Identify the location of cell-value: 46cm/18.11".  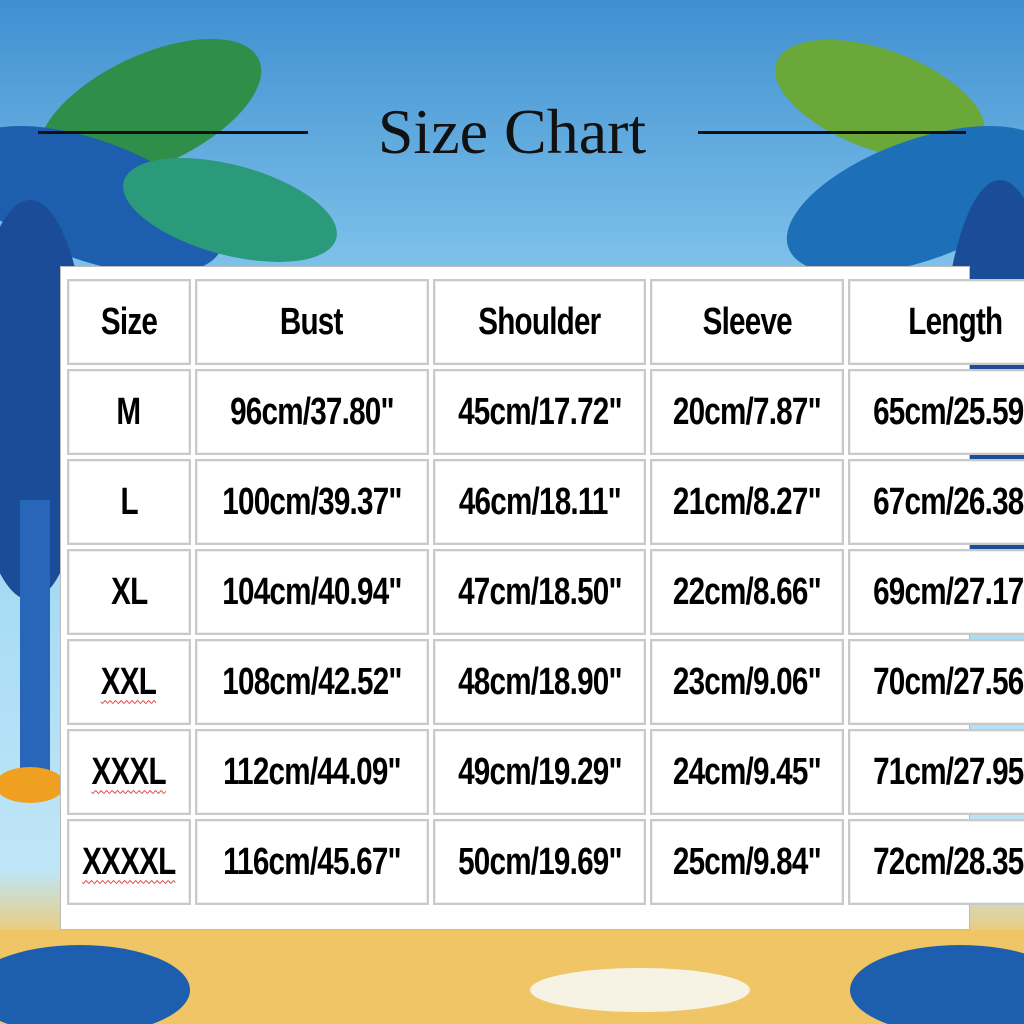
(540, 501).